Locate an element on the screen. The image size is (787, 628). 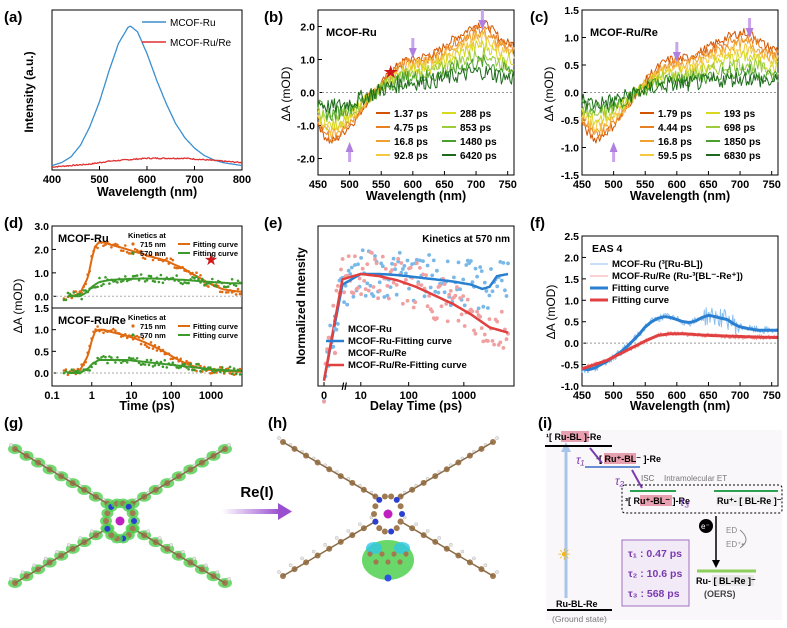
b-y-tick-label: -1.0 is located at coordinates (306, 127).